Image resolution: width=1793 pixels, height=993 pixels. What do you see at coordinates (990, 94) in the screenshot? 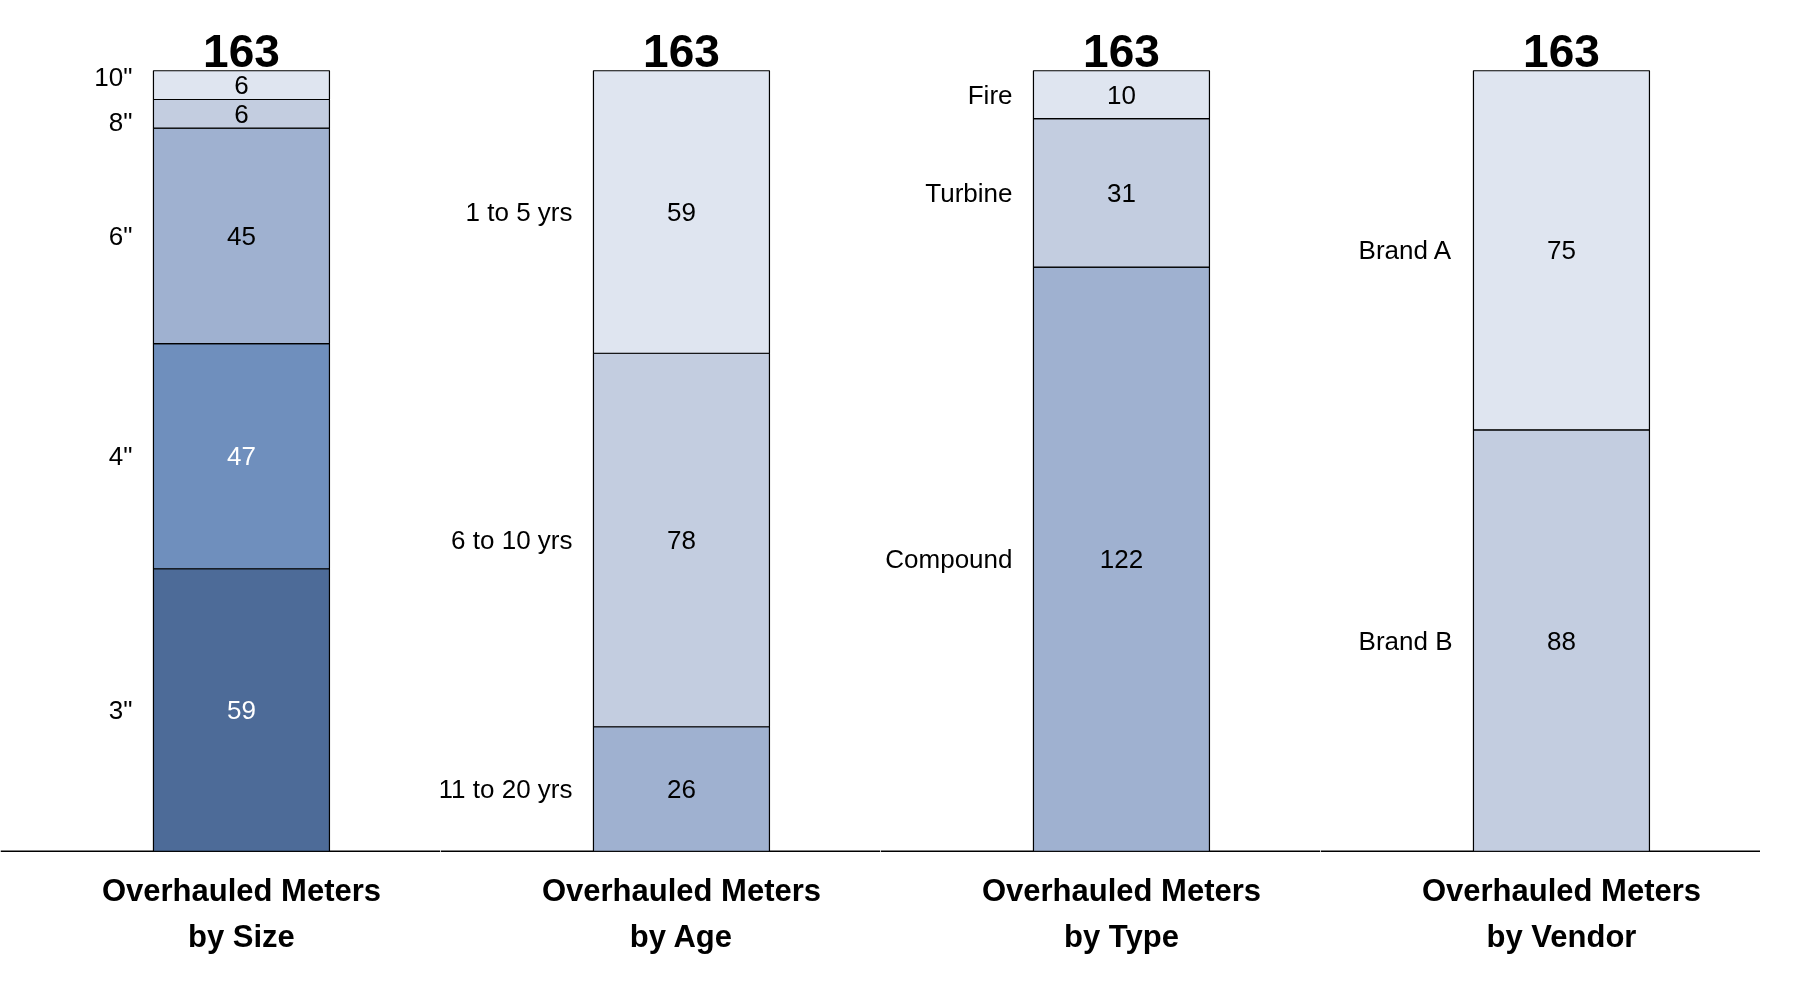
I see `series-label: Fire` at bounding box center [990, 94].